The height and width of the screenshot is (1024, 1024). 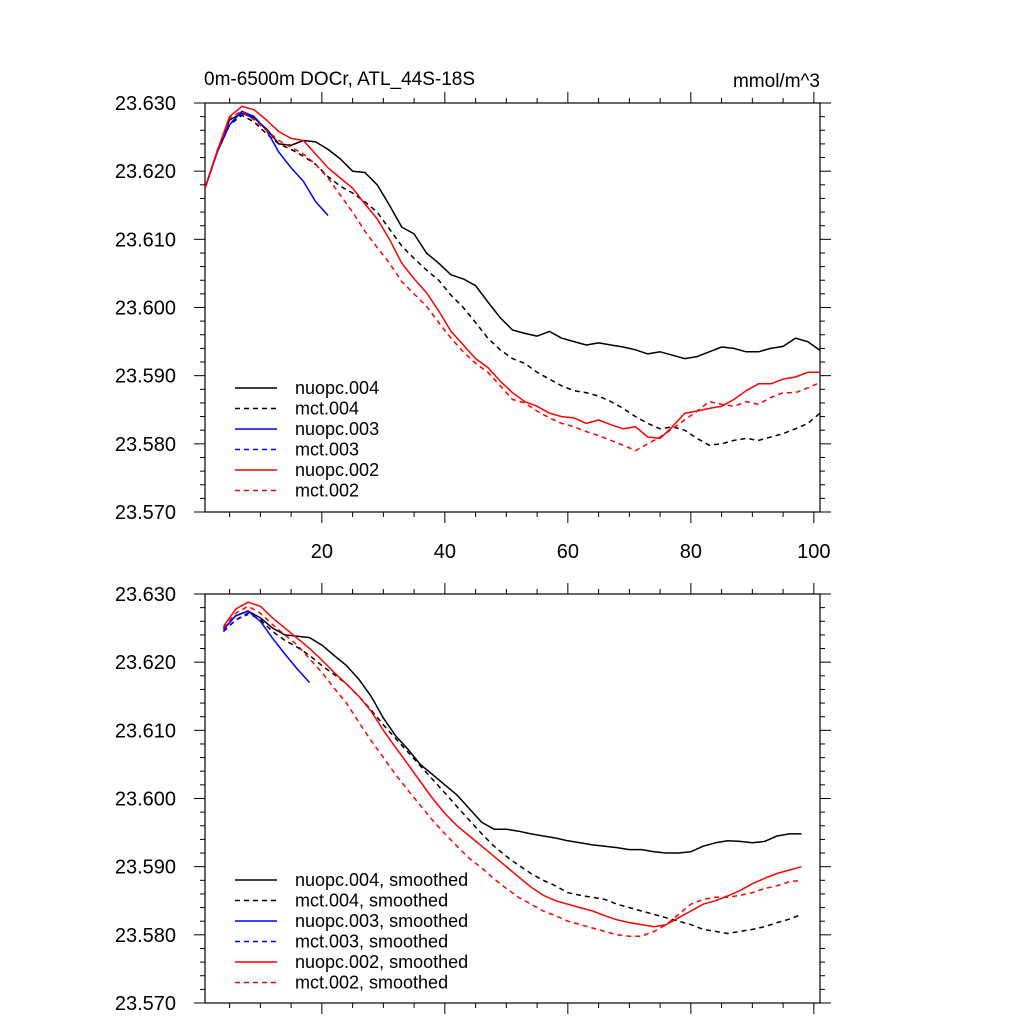 I want to click on legend-label: nuopc.002, so click(x=337, y=470).